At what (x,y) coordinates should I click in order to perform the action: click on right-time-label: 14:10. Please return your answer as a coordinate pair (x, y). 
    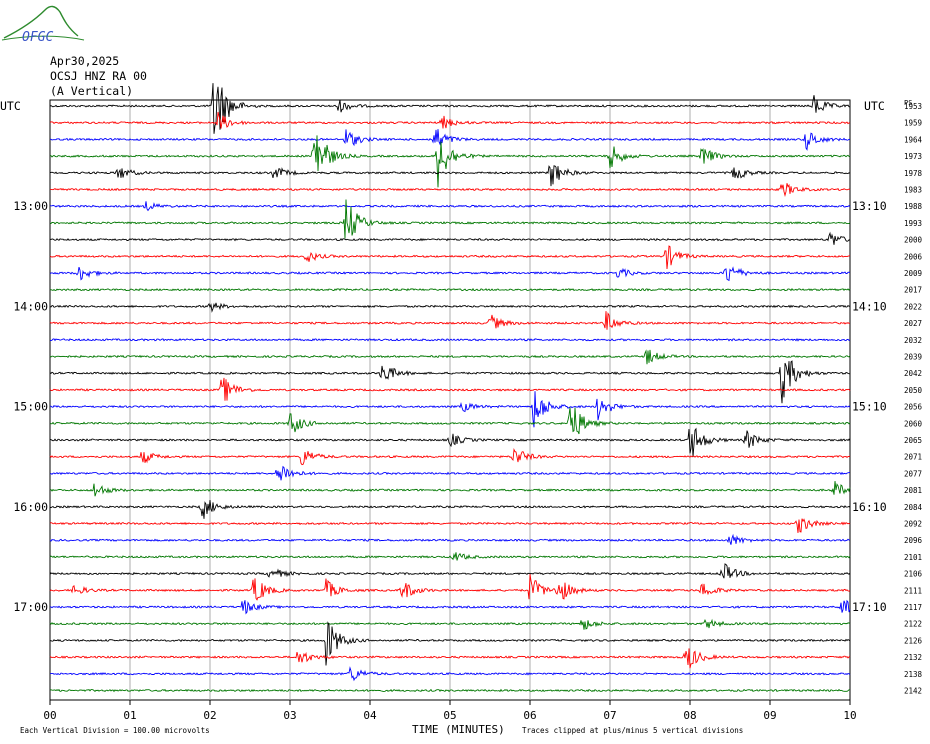
    Looking at the image, I should click on (869, 306).